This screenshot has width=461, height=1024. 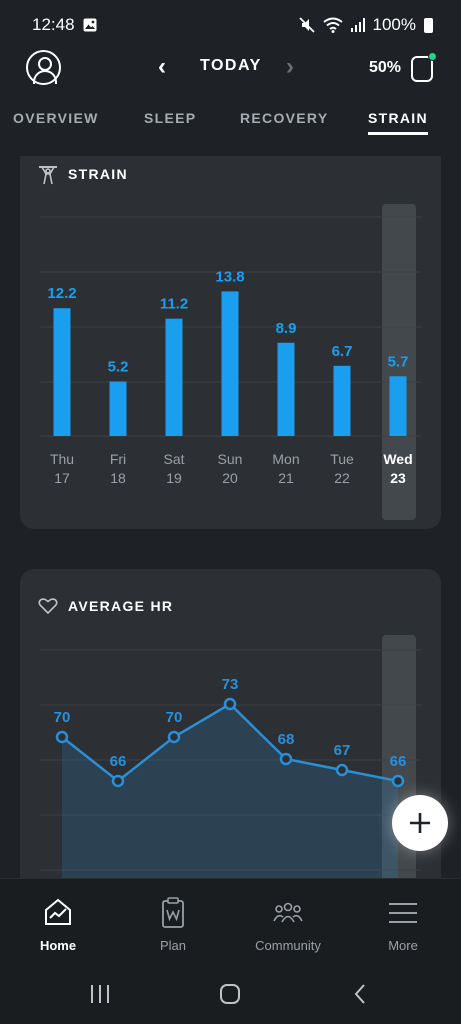 What do you see at coordinates (230, 684) in the screenshot?
I see `hr-value-label: 73` at bounding box center [230, 684].